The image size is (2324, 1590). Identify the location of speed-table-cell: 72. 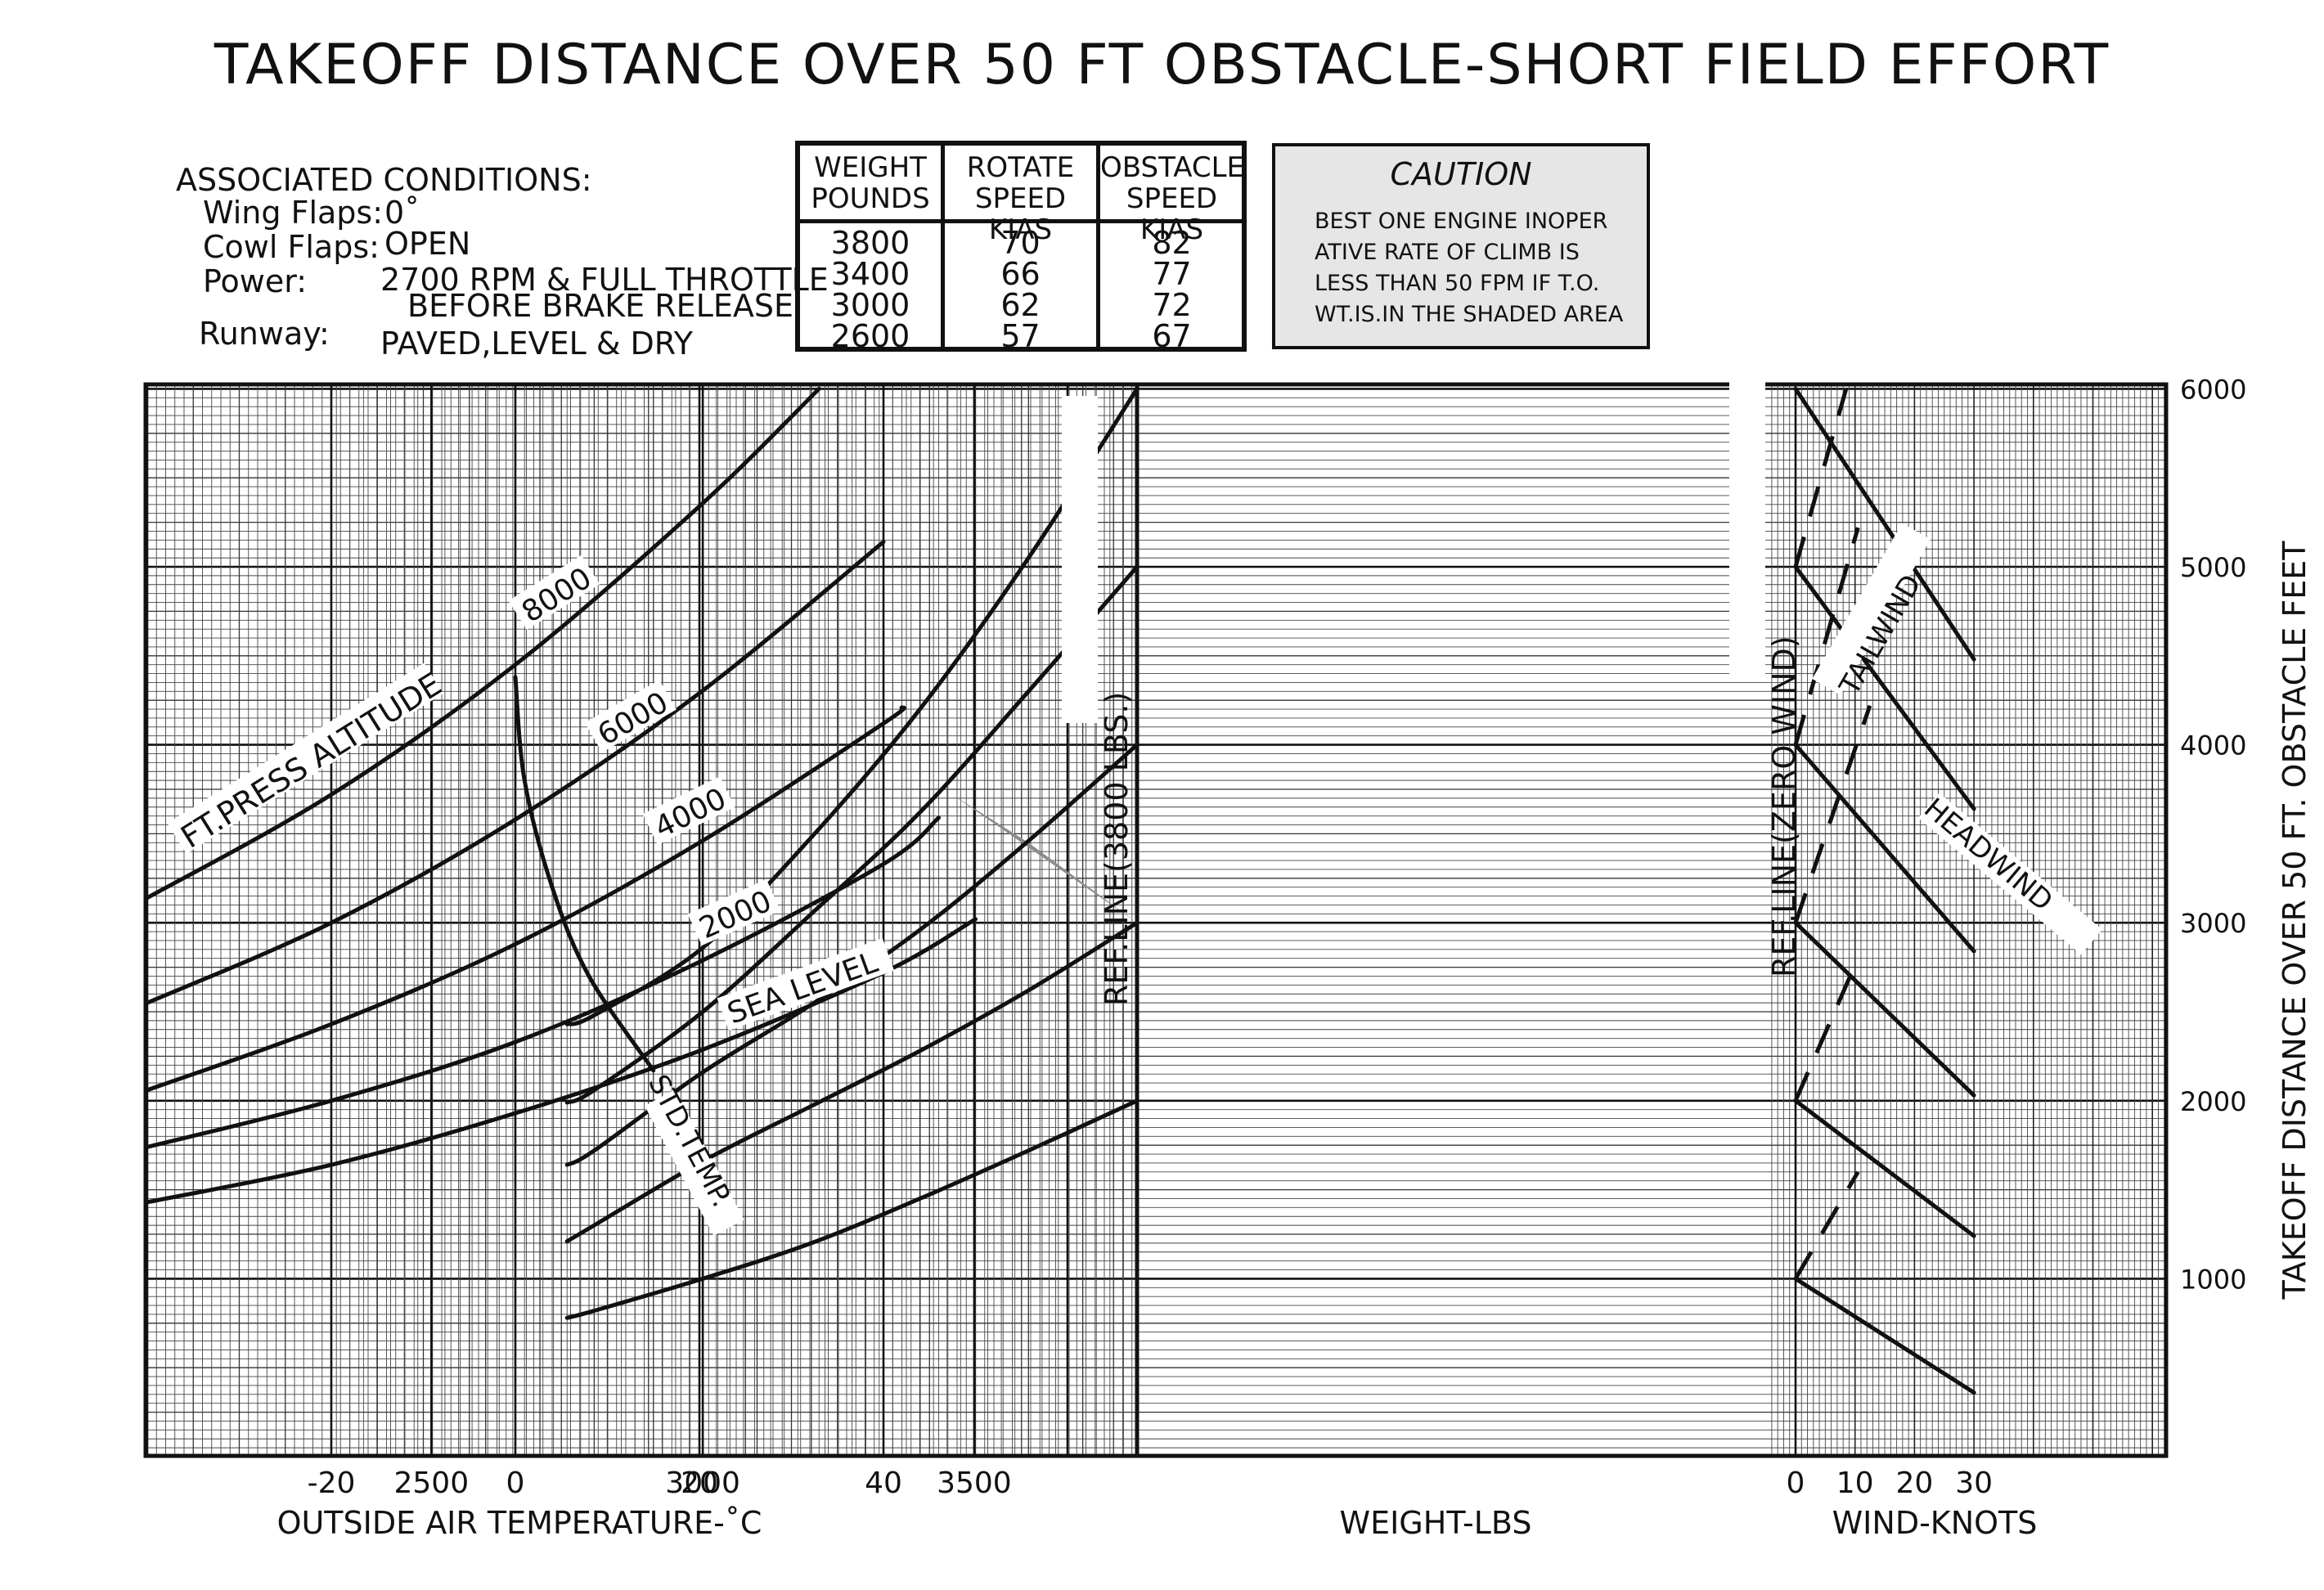
(1172, 305).